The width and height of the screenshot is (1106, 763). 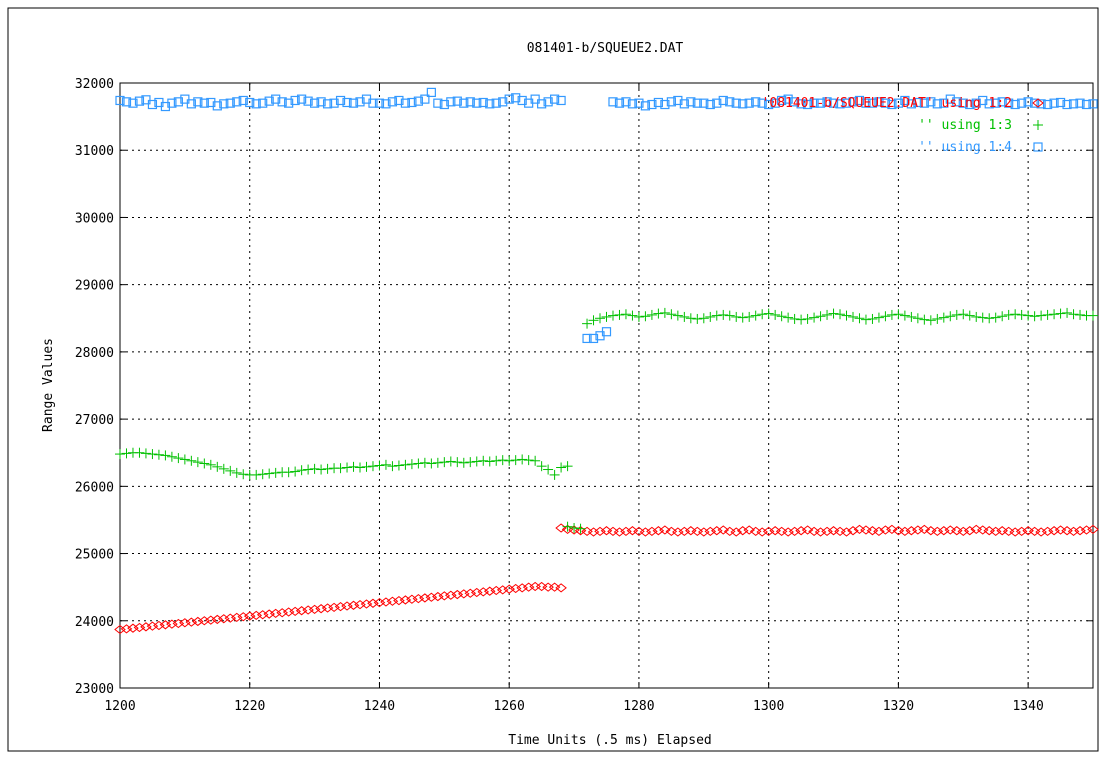 I want to click on legend-marker, so click(x=1038, y=103).